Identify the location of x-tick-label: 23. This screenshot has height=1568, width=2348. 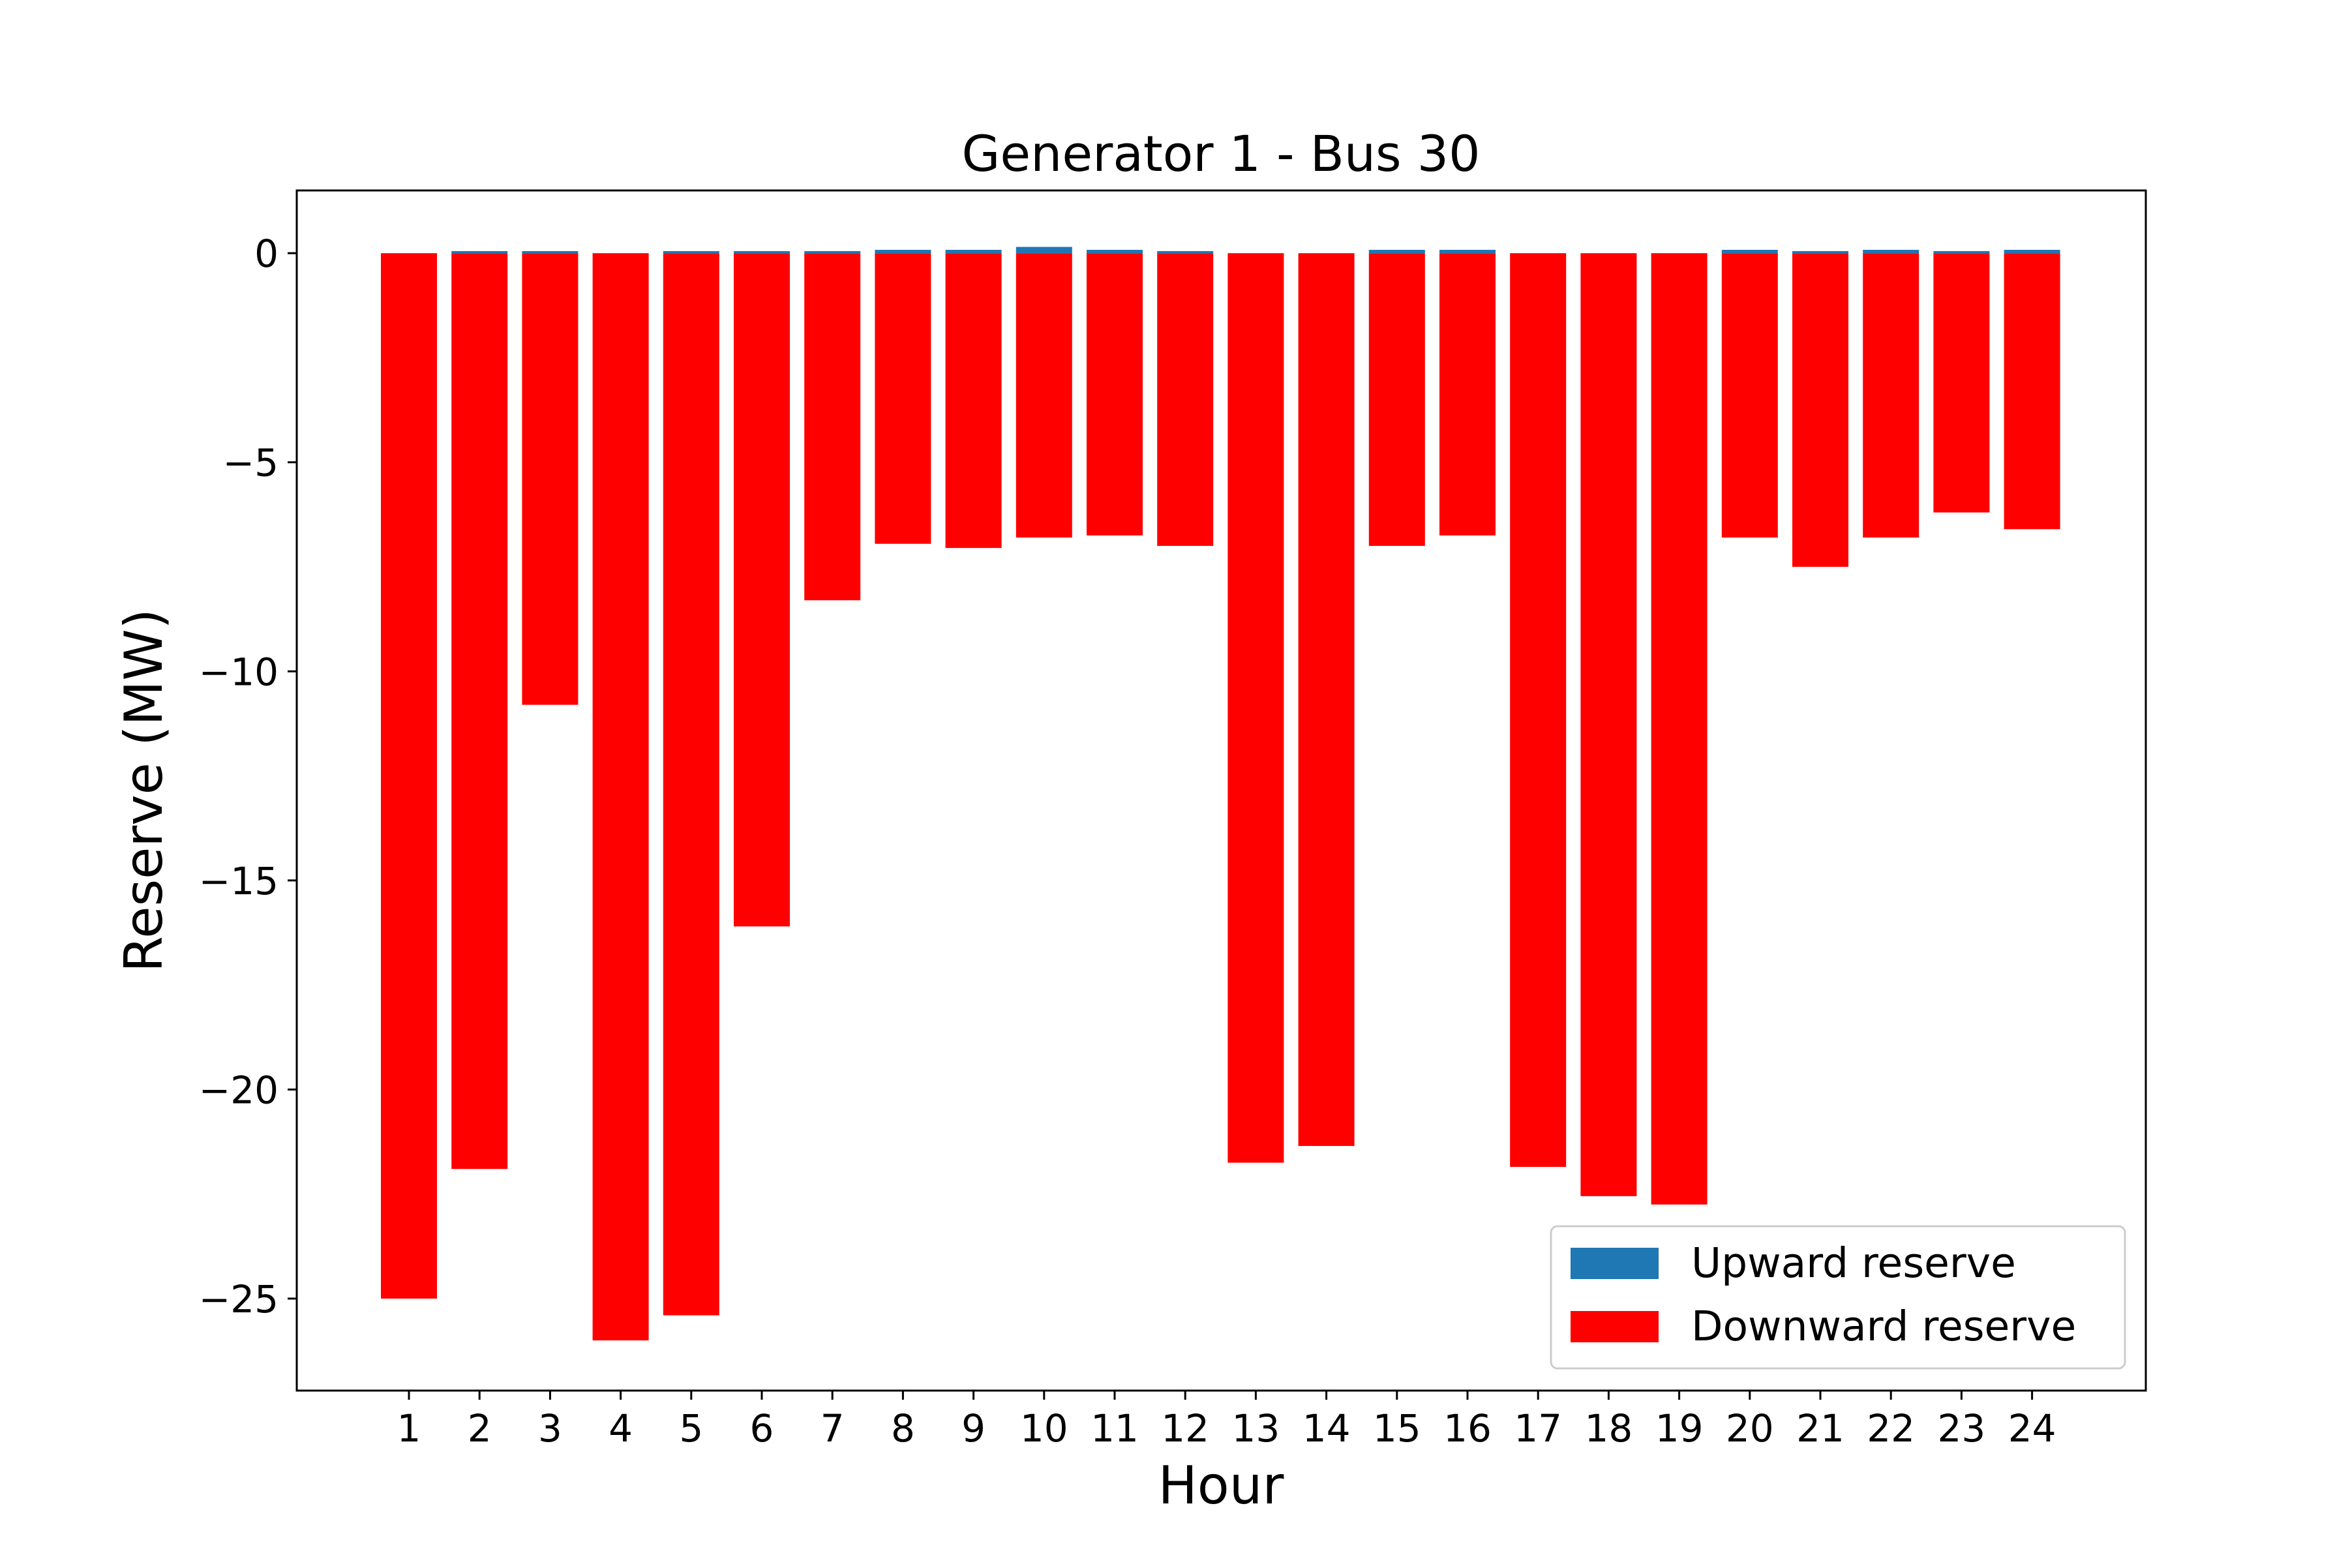
(1961, 1428).